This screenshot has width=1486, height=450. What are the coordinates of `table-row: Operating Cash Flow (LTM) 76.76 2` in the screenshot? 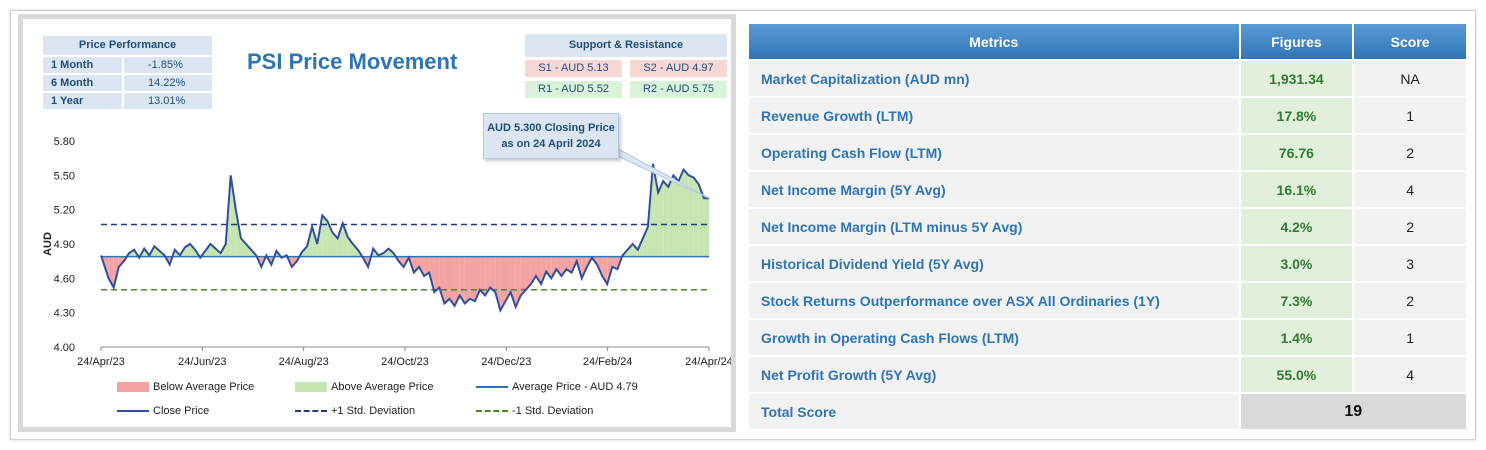 It's located at (1107, 152).